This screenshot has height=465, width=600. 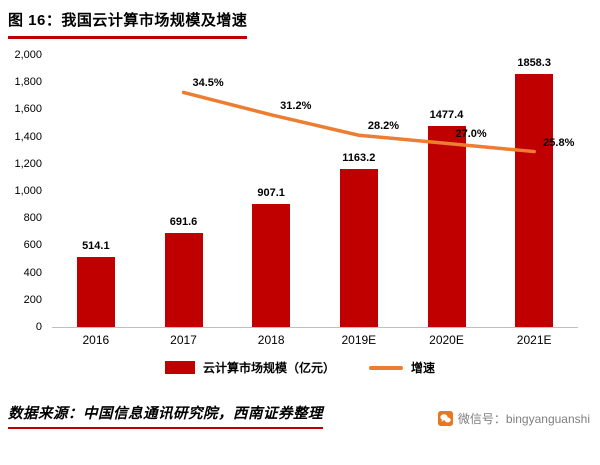 What do you see at coordinates (534, 340) in the screenshot?
I see `x-label-2021E: 2021E` at bounding box center [534, 340].